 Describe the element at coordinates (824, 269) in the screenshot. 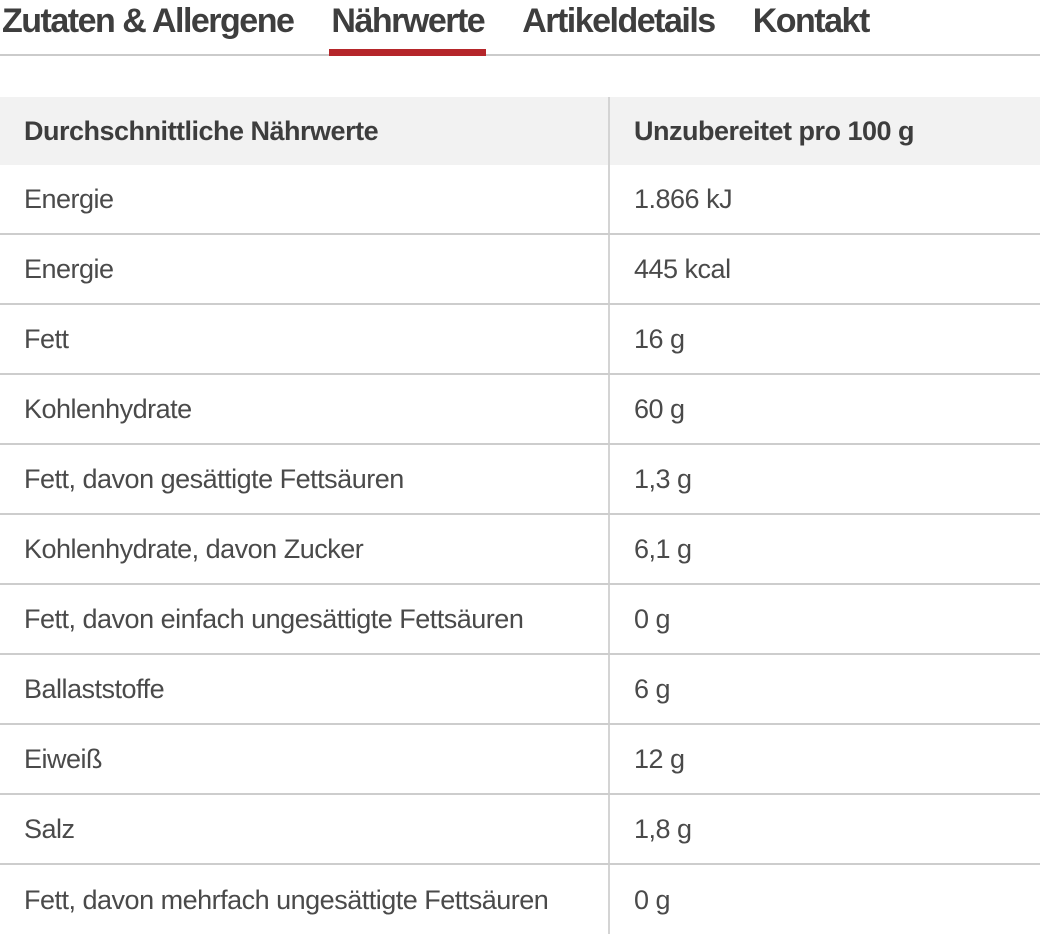

I see `nutrient-value: 445 kcal` at that location.